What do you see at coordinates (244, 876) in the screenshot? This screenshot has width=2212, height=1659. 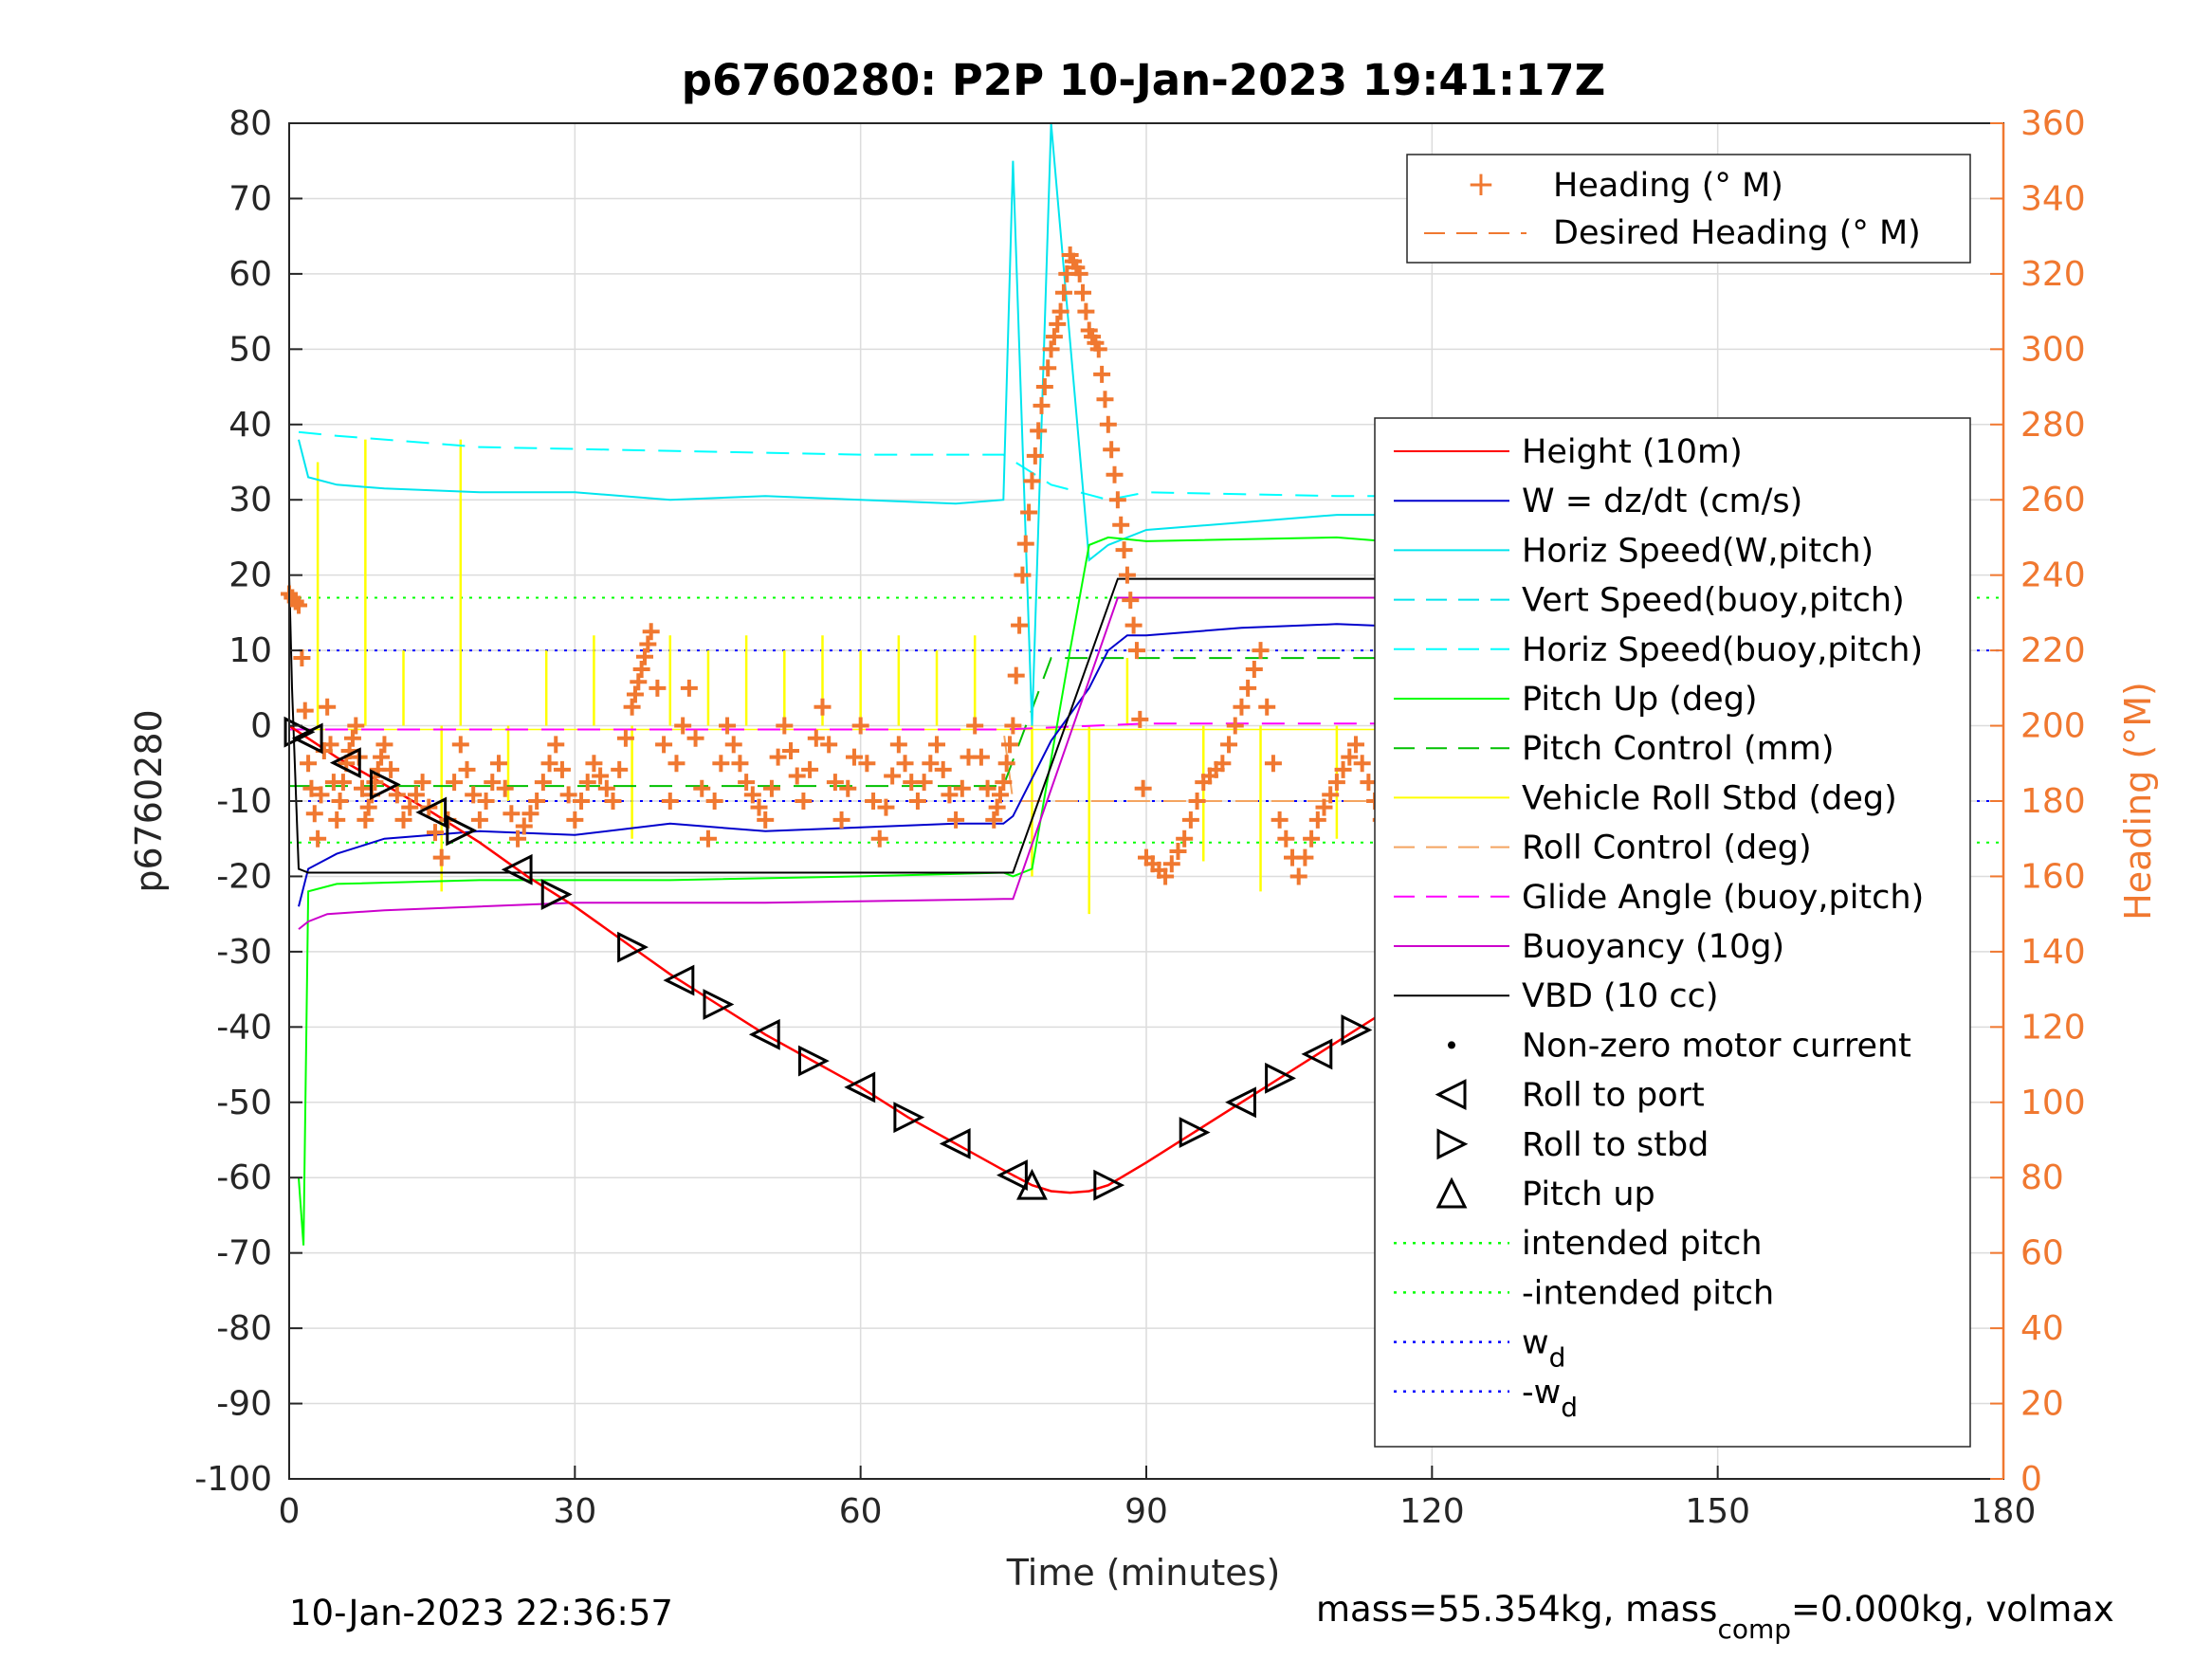 I see `y-tick-label: -20` at bounding box center [244, 876].